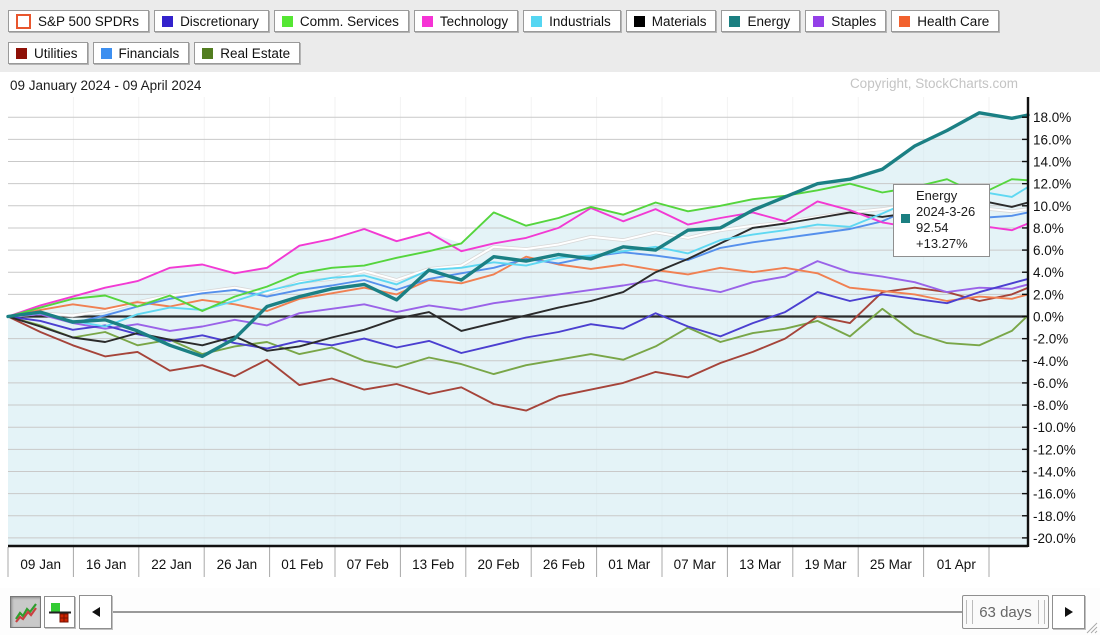  I want to click on x-tick-label: 26 Jan, so click(237, 564).